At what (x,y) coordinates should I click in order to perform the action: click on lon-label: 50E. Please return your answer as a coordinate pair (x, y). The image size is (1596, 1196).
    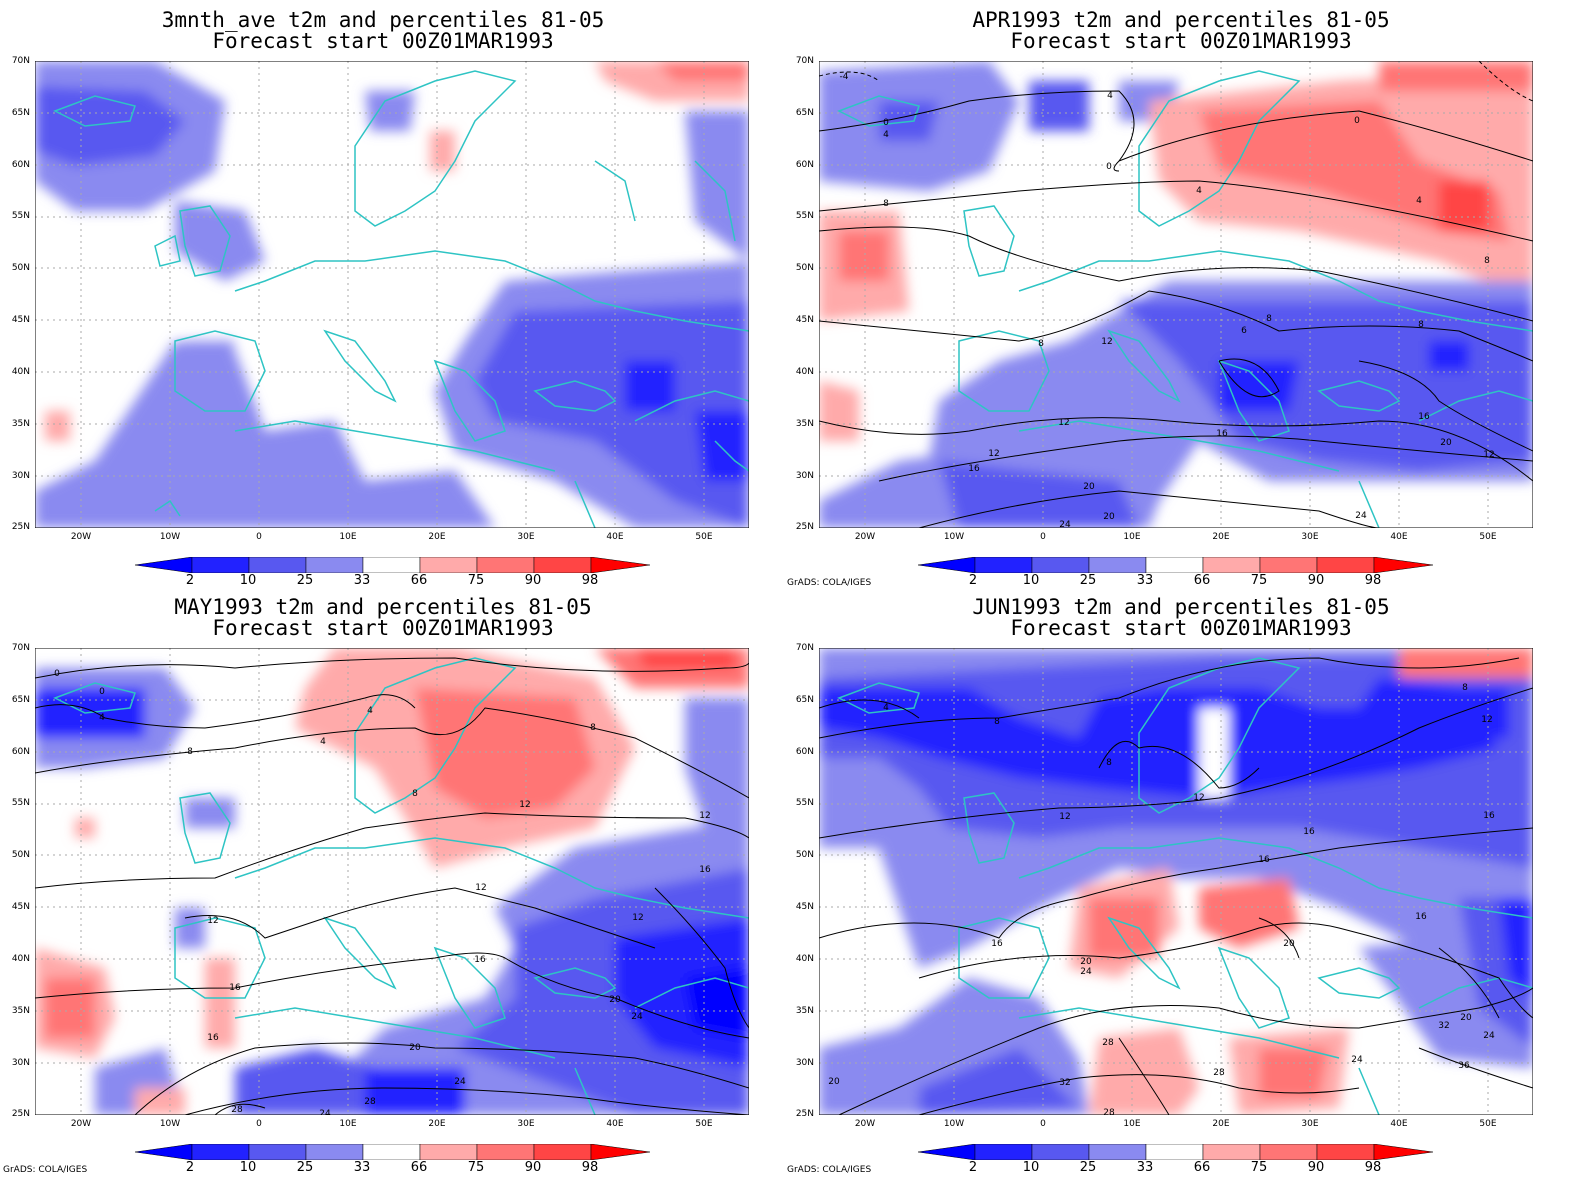
    Looking at the image, I should click on (1488, 1124).